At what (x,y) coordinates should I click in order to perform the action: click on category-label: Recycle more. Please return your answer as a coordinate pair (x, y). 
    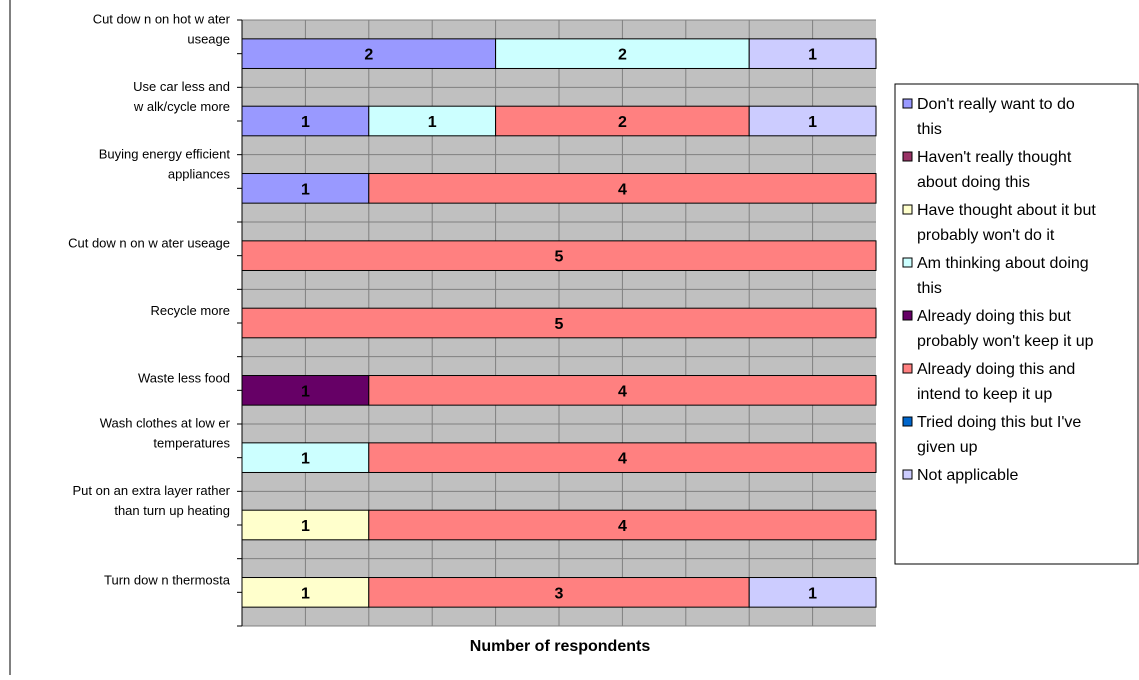
    Looking at the image, I should click on (190, 310).